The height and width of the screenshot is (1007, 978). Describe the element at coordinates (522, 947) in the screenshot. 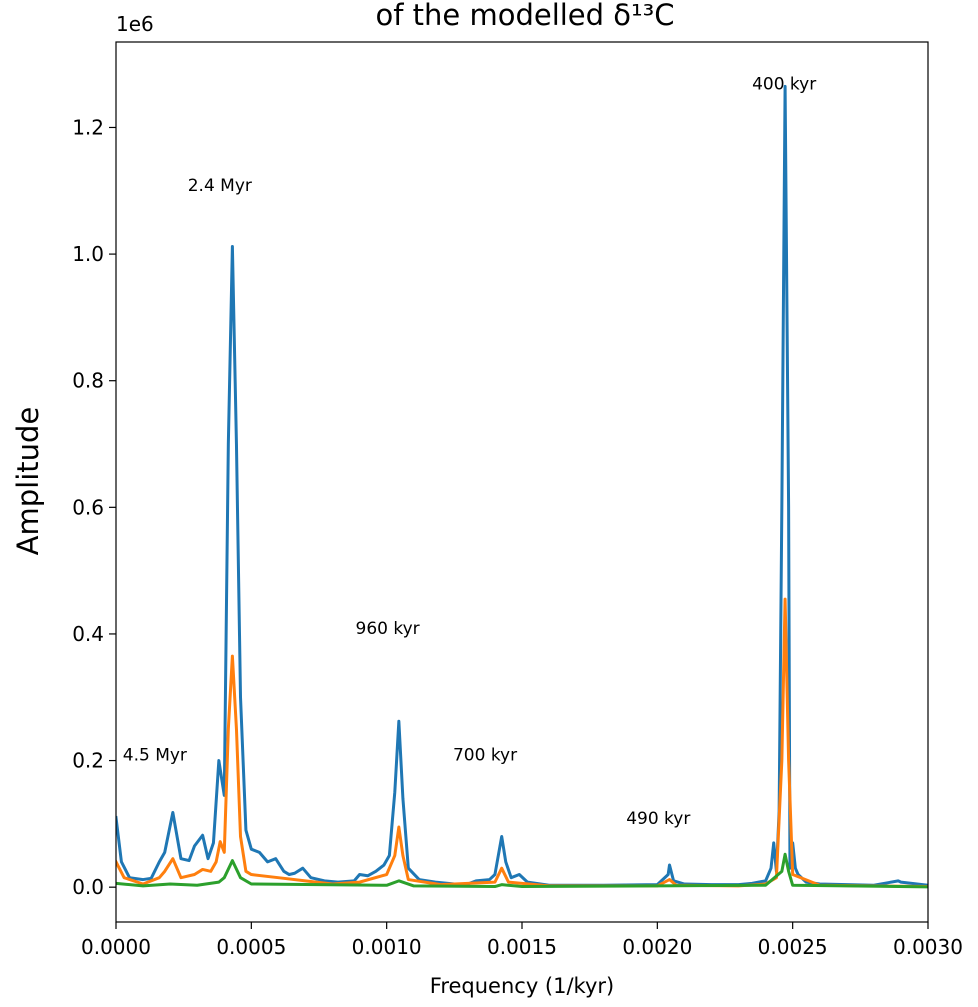

I see `x-tick-label: 0.0015` at that location.